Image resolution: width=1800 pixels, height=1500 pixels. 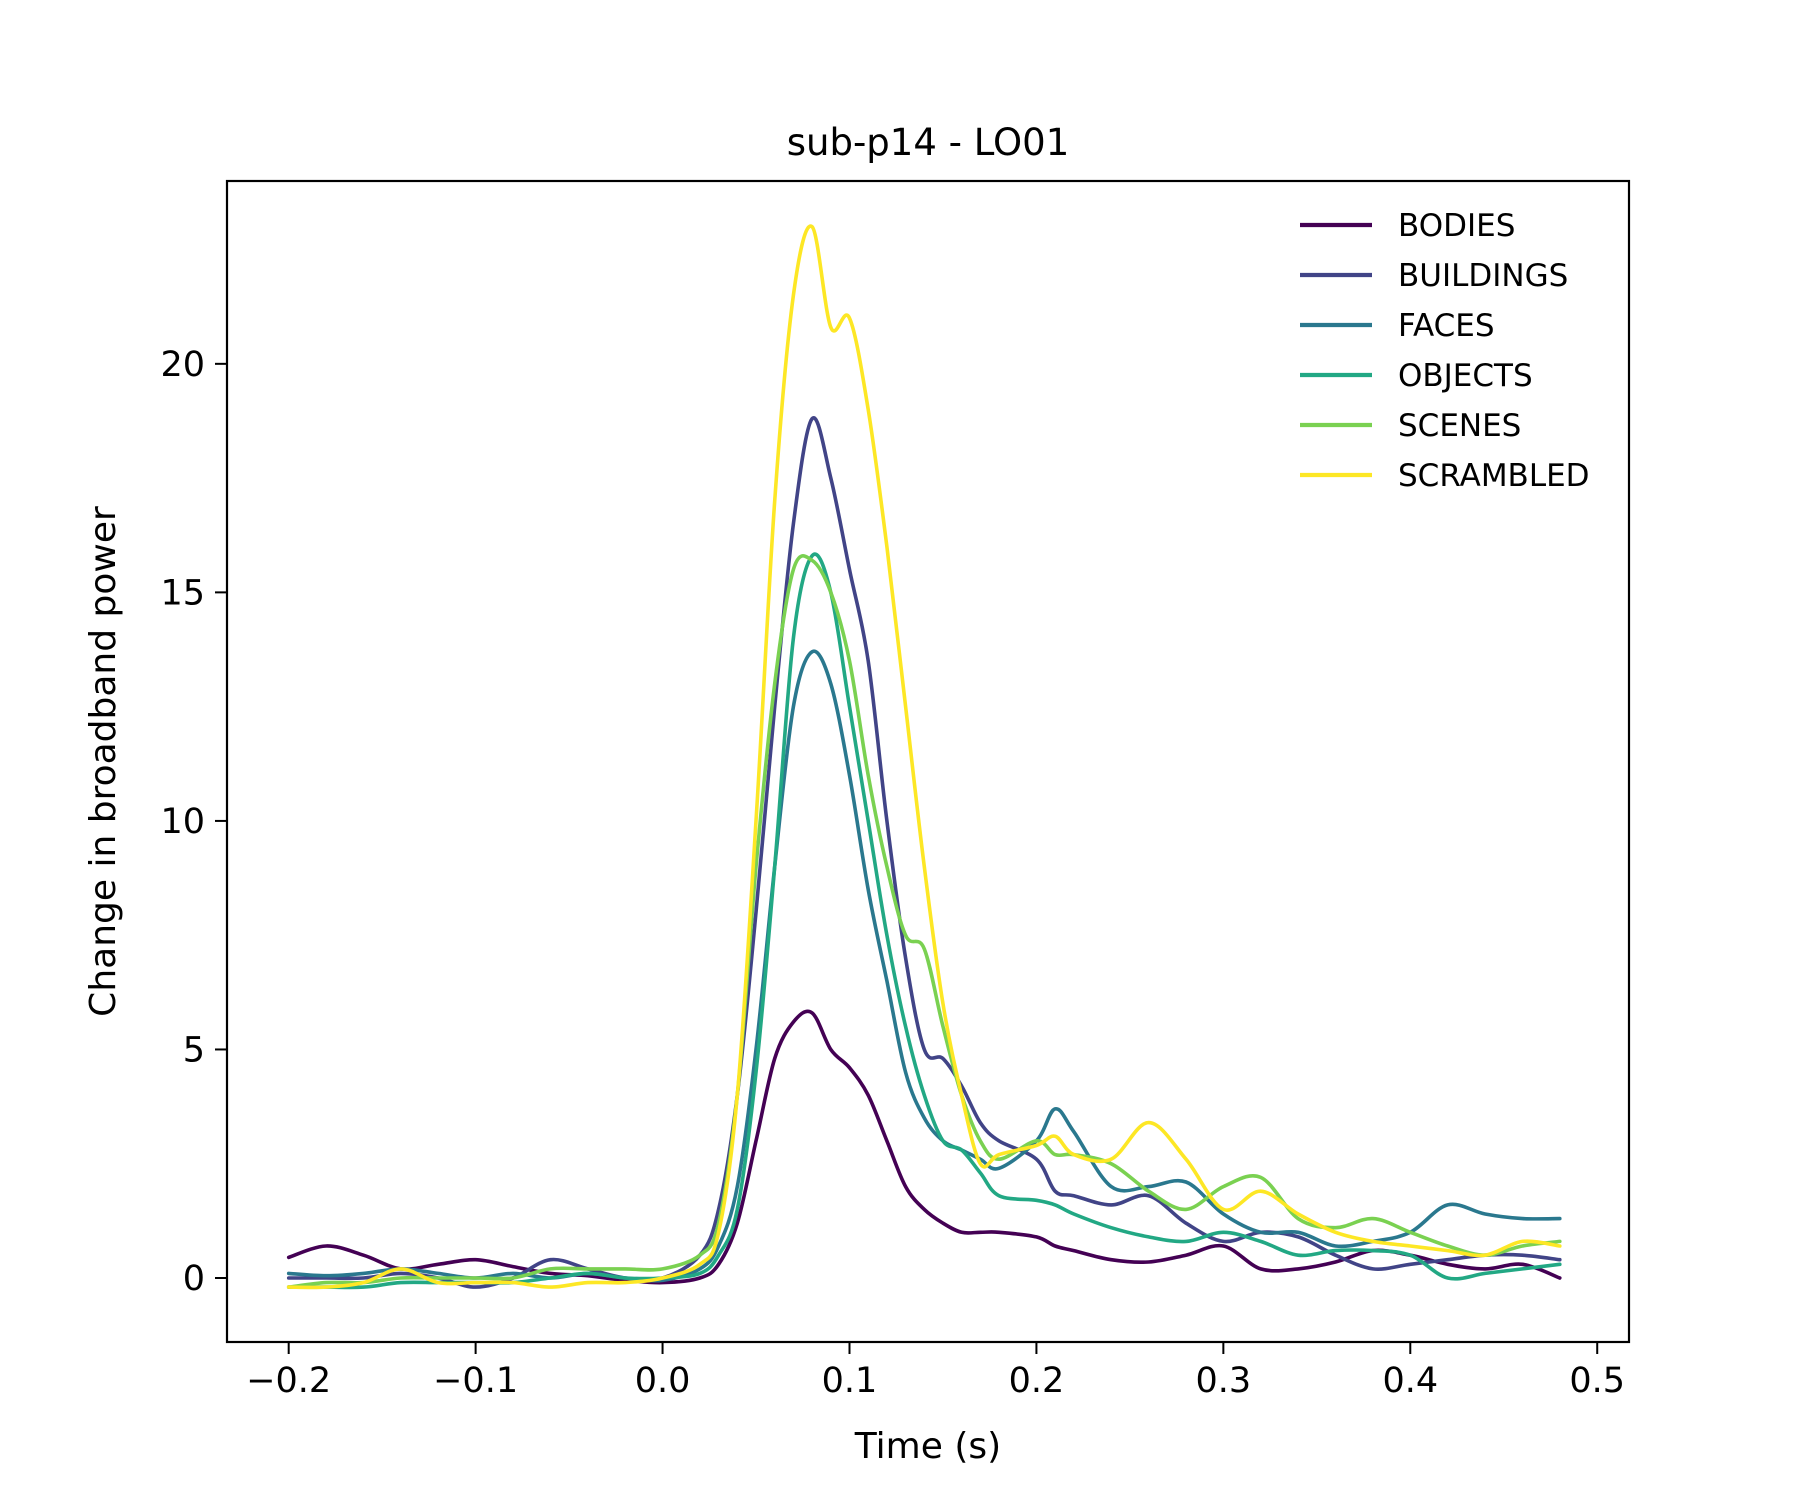 What do you see at coordinates (850, 1381) in the screenshot?
I see `x-tick-label: 0.1` at bounding box center [850, 1381].